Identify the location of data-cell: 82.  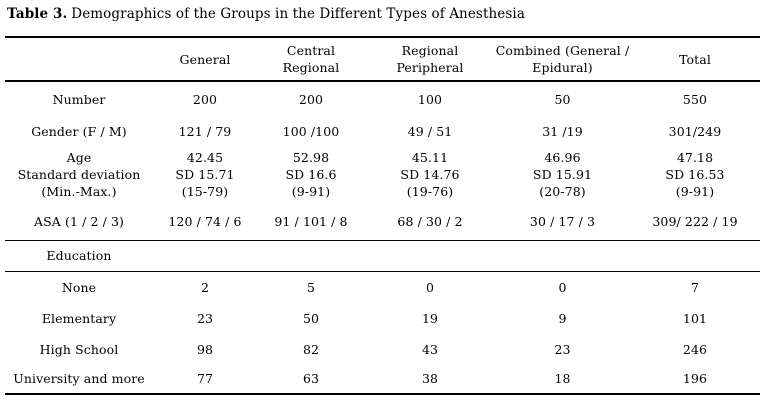
(311, 349).